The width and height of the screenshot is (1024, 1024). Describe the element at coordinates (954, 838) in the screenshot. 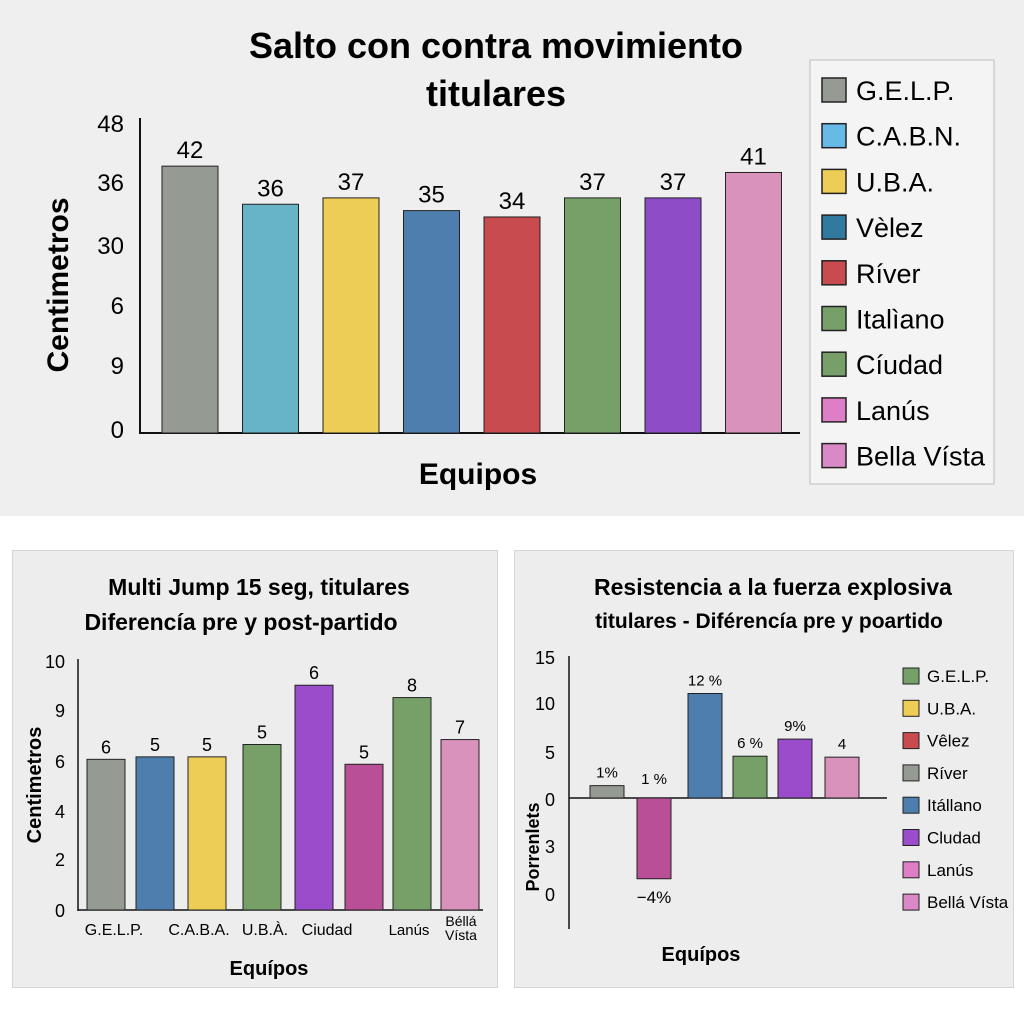

I see `legend-label: Cludad` at that location.